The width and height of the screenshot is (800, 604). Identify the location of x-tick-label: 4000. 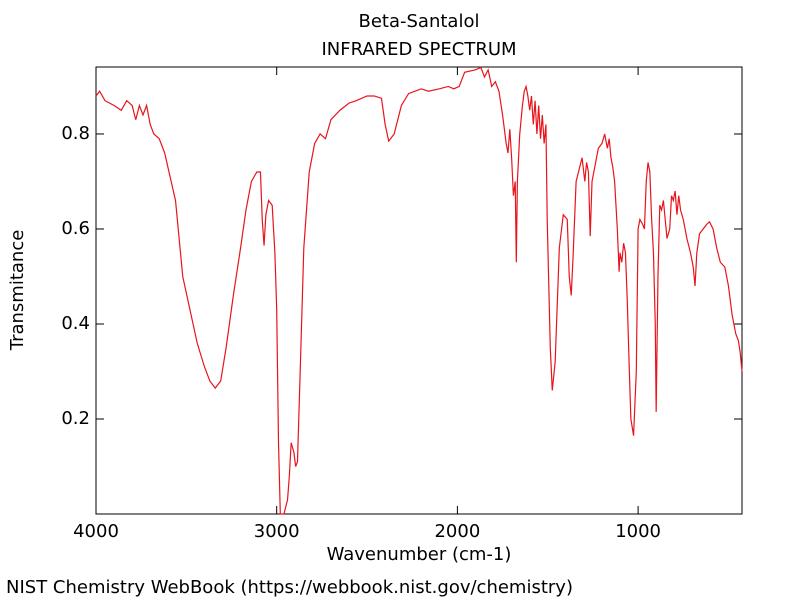
(96, 531).